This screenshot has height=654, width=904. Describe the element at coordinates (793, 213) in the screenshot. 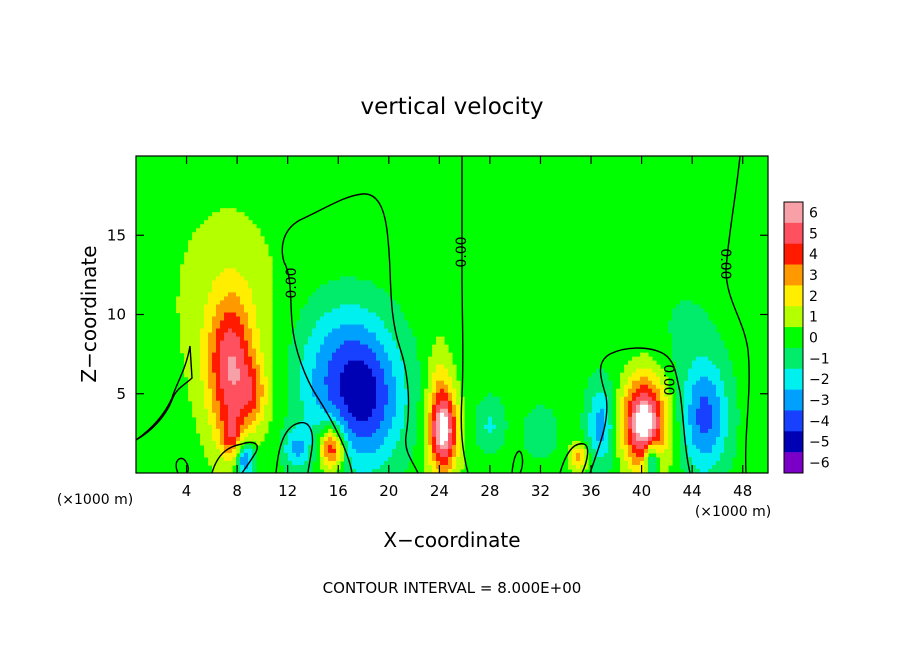

I see `colorbar-swatch` at that location.